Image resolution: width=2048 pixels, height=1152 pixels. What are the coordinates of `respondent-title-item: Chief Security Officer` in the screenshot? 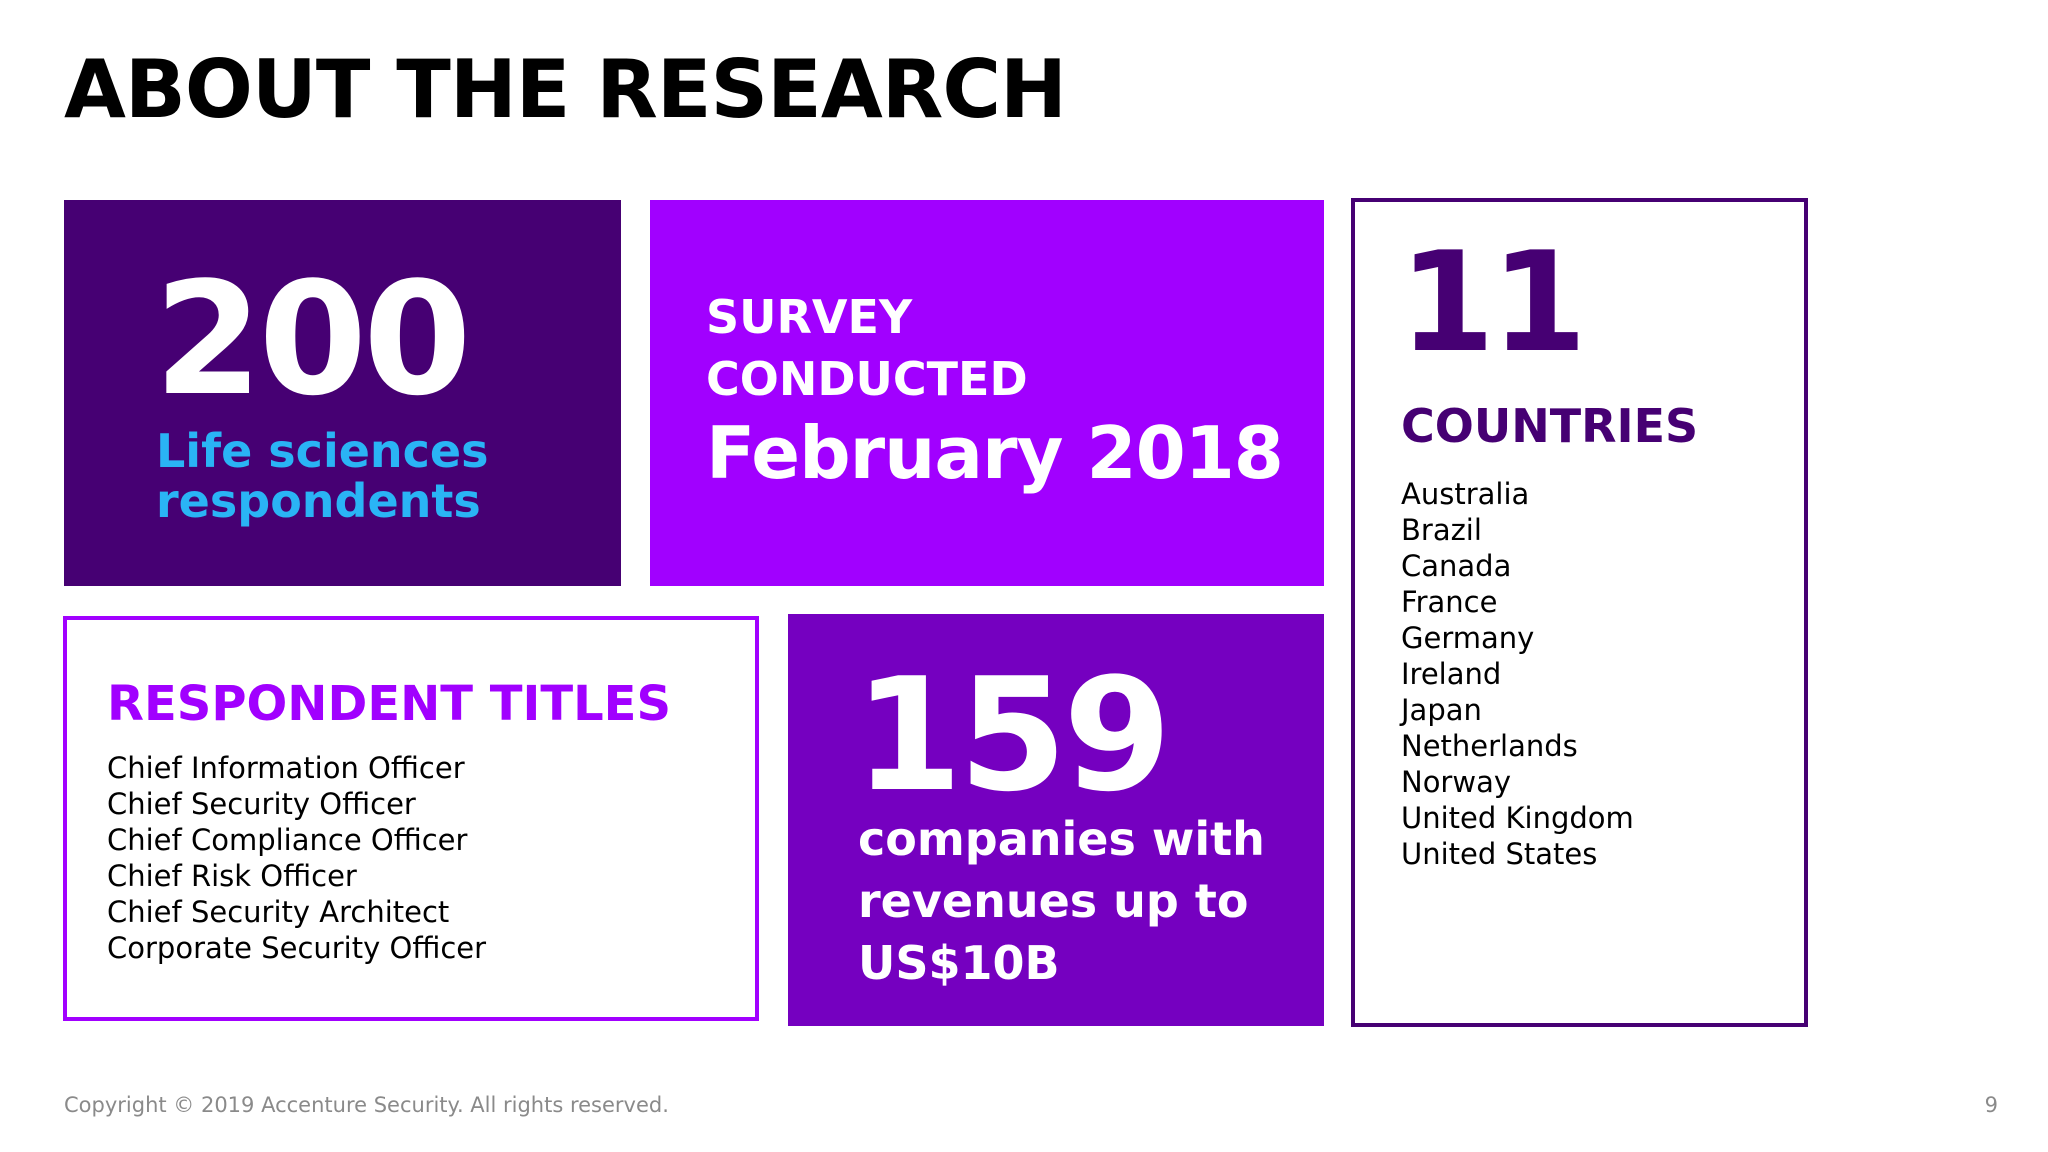 It's located at (261, 804).